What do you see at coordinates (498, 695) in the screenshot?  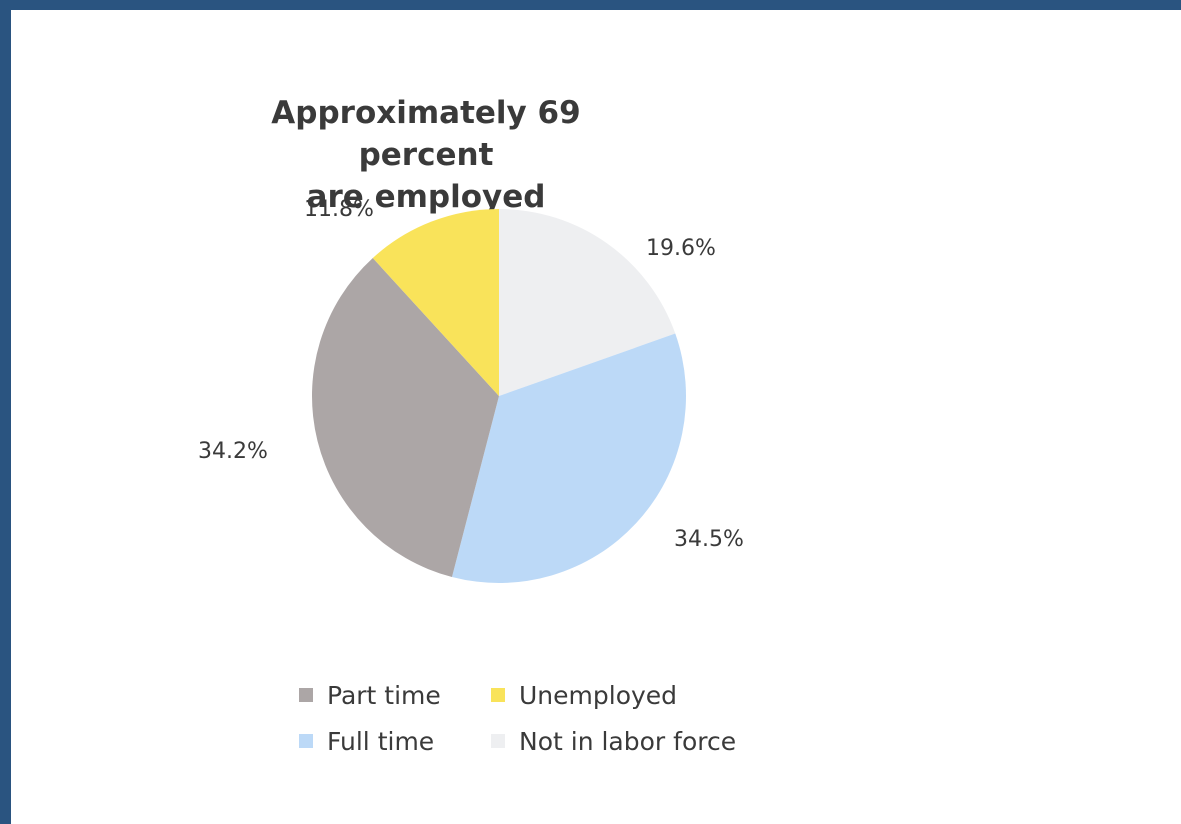 I see `legend-swatch-unemployed` at bounding box center [498, 695].